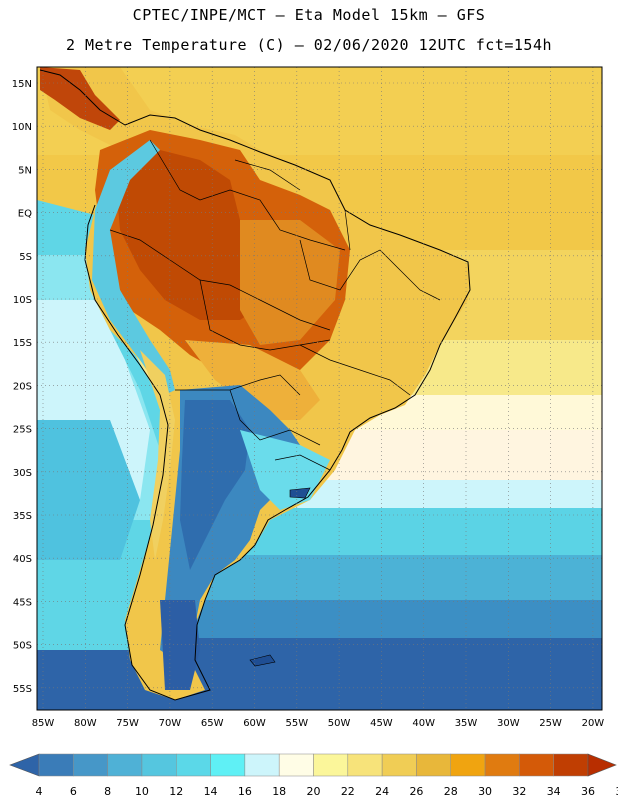 The width and height of the screenshot is (618, 800). Describe the element at coordinates (519, 791) in the screenshot. I see `colorbar-label: 32` at that location.